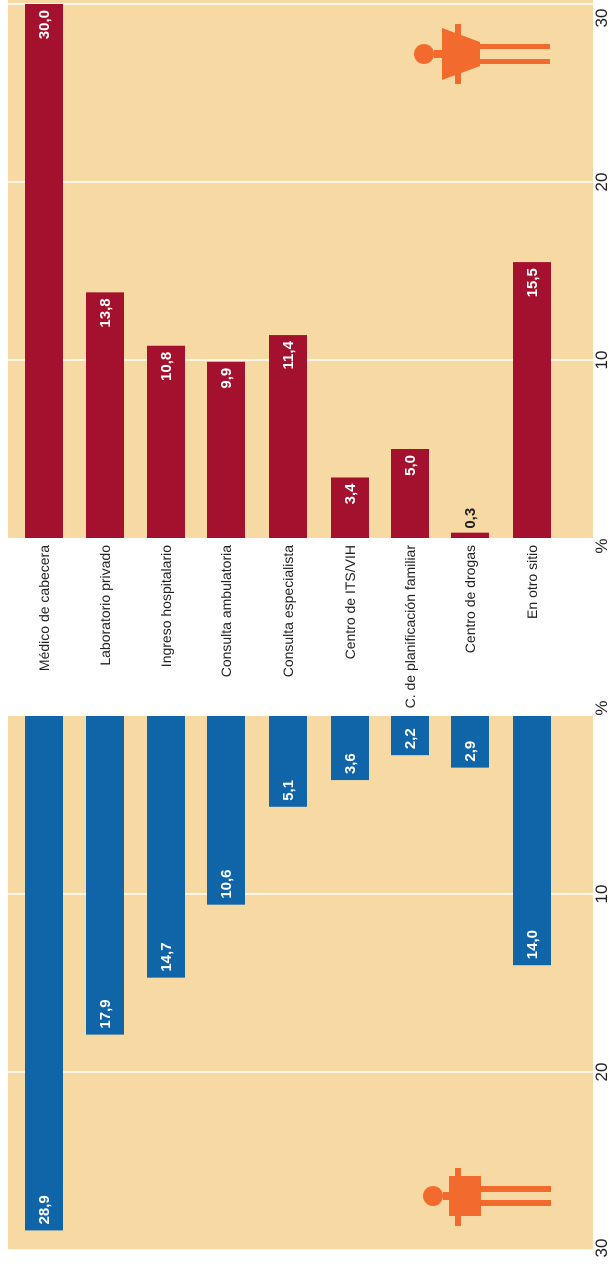 The image size is (615, 1272). Describe the element at coordinates (601, 707) in the screenshot. I see `axis-unit-bottom: %` at that location.